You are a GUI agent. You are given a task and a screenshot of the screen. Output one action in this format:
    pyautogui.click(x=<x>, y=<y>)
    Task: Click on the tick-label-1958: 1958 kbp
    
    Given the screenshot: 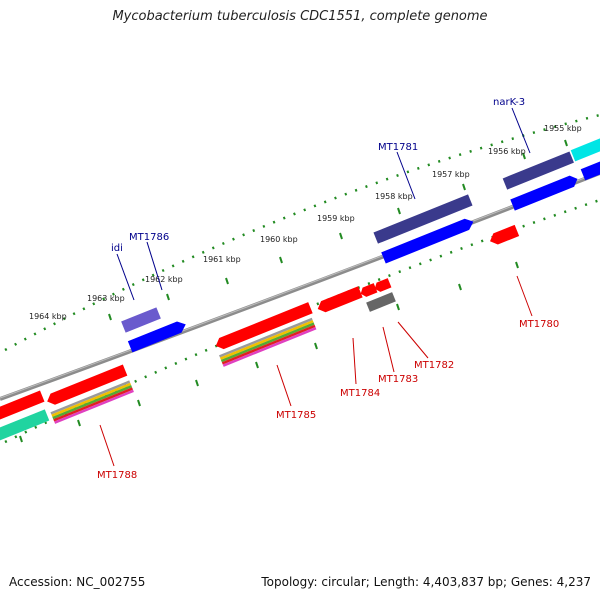 What is the action you would take?
    pyautogui.click(x=394, y=196)
    